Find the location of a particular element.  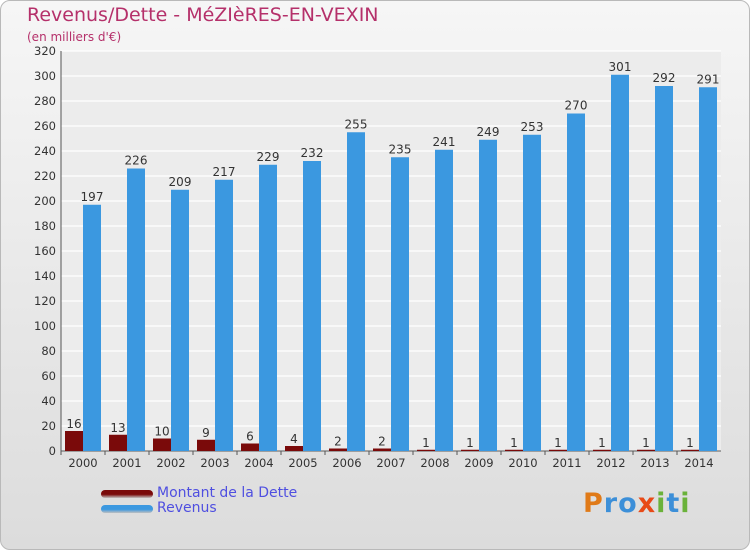

logo-letter: P is located at coordinates (593, 503).